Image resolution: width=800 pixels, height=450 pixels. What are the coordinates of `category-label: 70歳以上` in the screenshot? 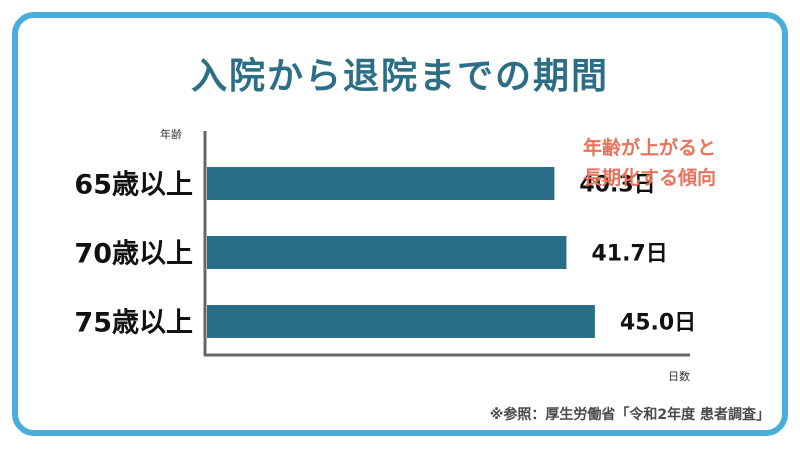 It's located at (133, 254).